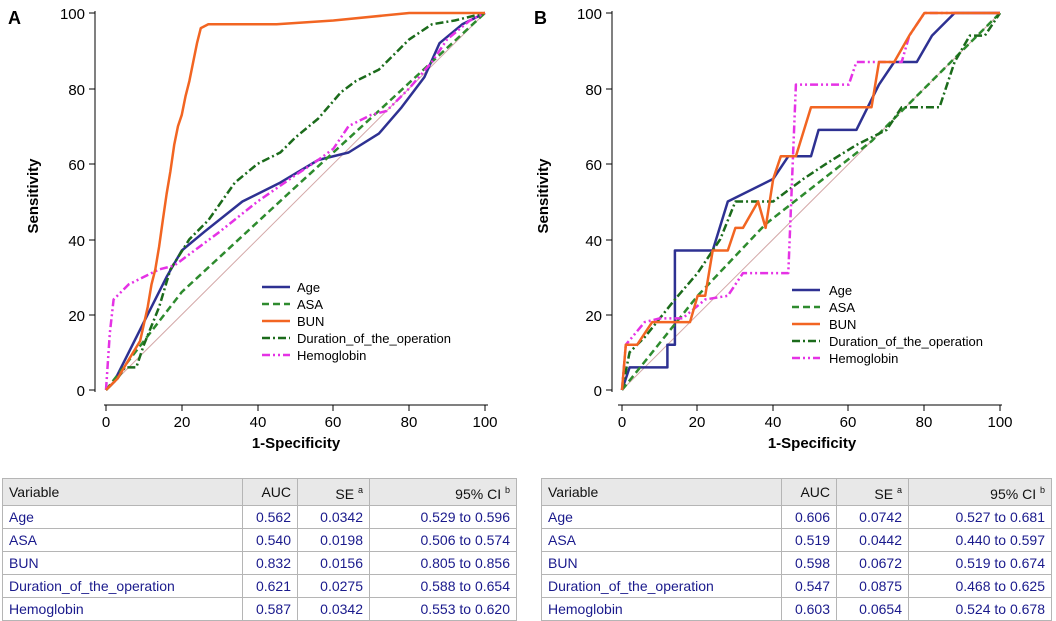  I want to click on panel-a-x-tick: 60, so click(333, 418).